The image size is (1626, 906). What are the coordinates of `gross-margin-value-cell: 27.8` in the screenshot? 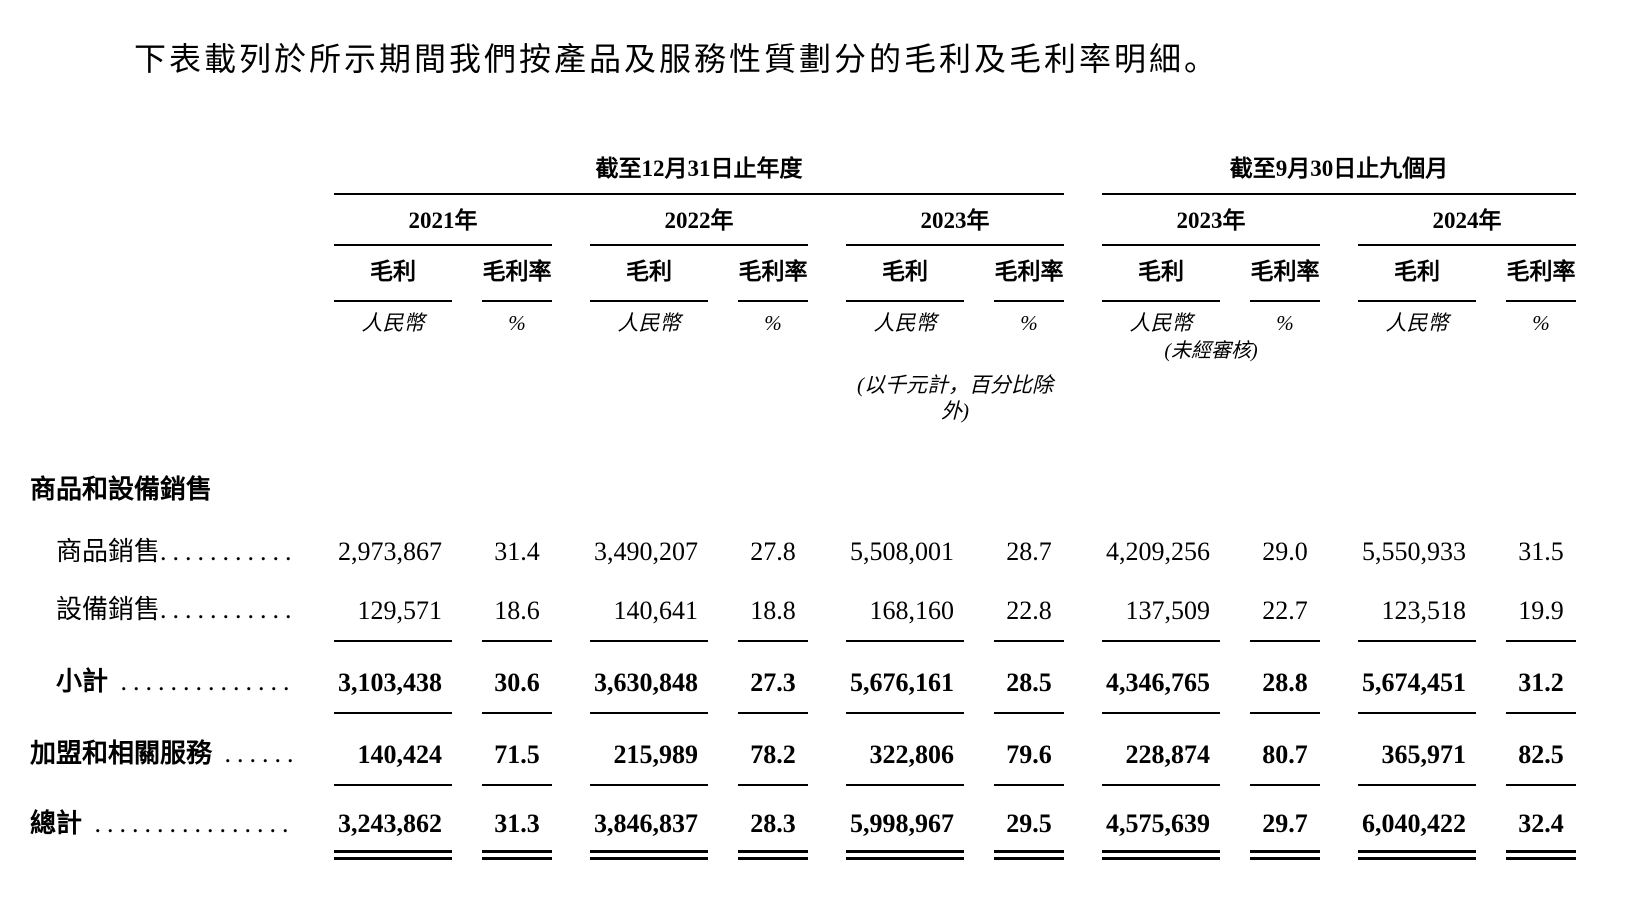 It's located at (758, 537).